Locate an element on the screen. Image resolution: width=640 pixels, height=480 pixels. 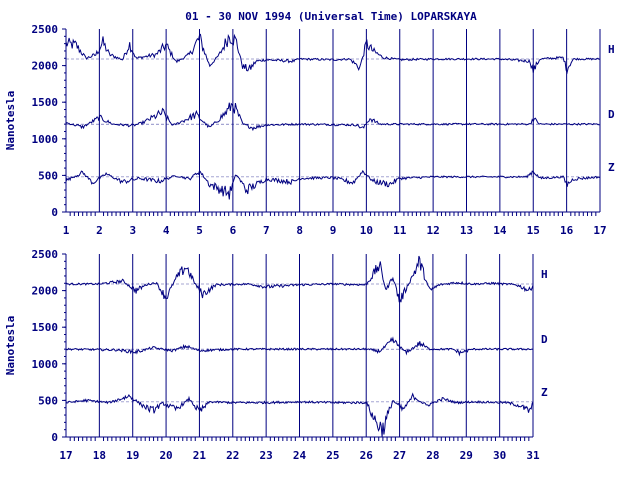
x-tick-label: 14 is located at coordinates (500, 230).